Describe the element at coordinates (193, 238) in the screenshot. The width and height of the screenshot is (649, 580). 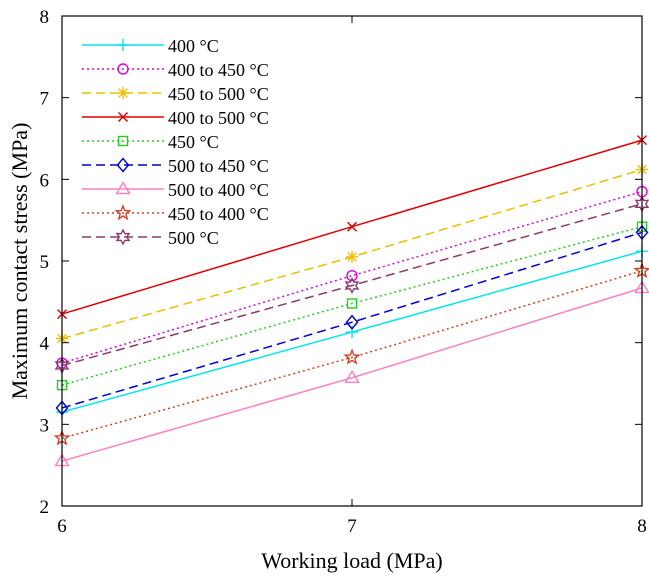
I see `legend-label: 500 °C` at that location.